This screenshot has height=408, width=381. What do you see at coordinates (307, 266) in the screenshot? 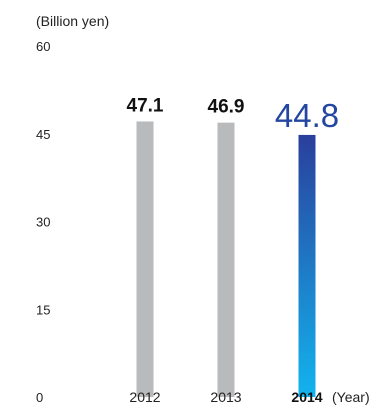
I see `bar-2014` at bounding box center [307, 266].